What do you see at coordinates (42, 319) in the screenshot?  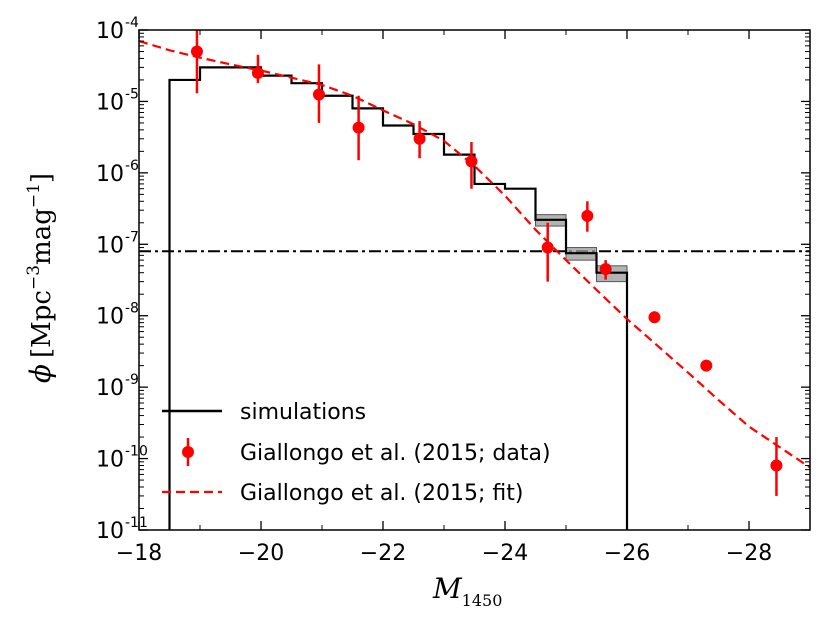 I see `y-axis-mpc: Mpc` at bounding box center [42, 319].